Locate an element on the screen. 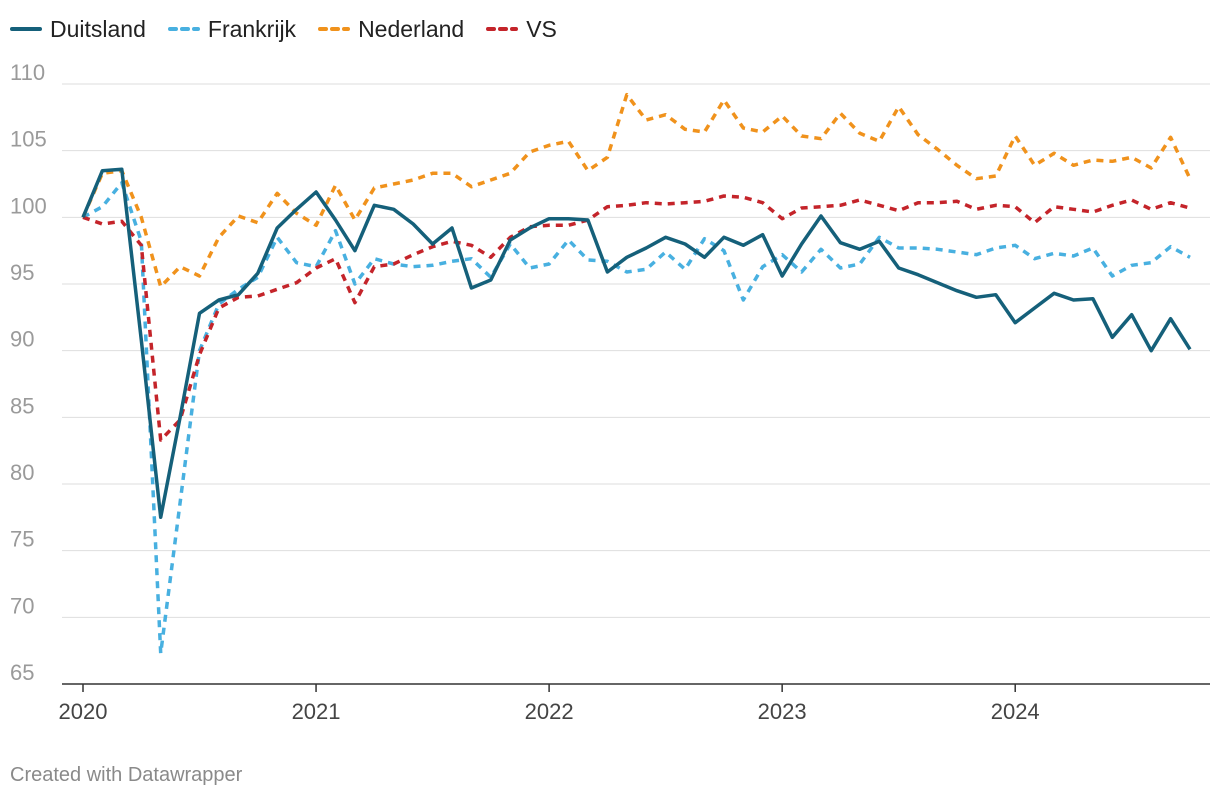 The image size is (1220, 800). legend-item-vs: VS is located at coordinates (521, 29).